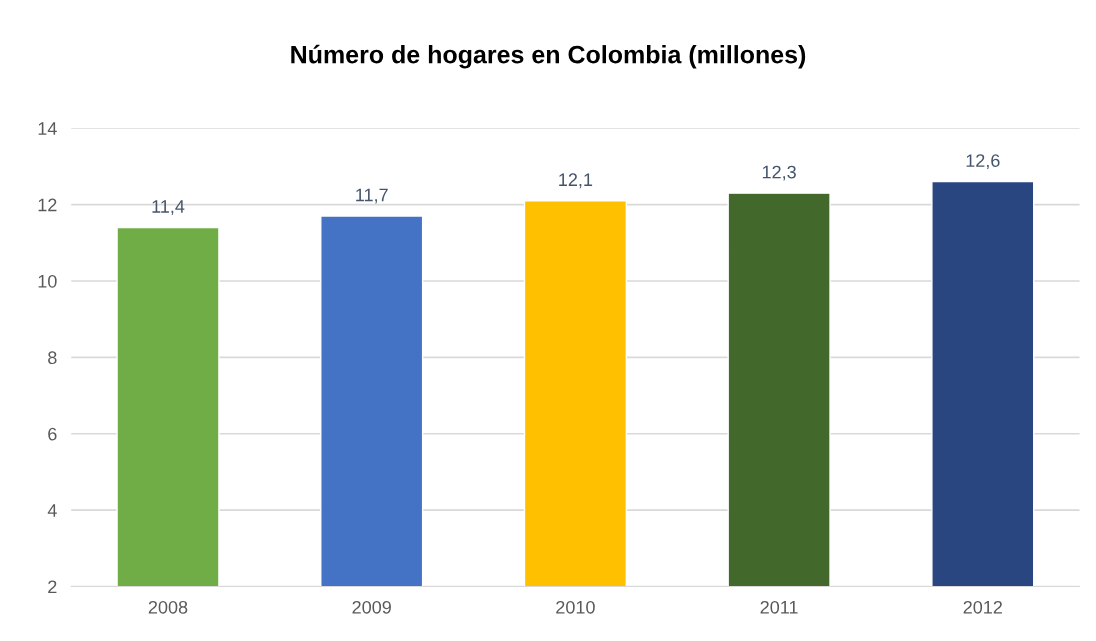 The width and height of the screenshot is (1096, 641). I want to click on y-tick-label: 4, so click(52, 510).